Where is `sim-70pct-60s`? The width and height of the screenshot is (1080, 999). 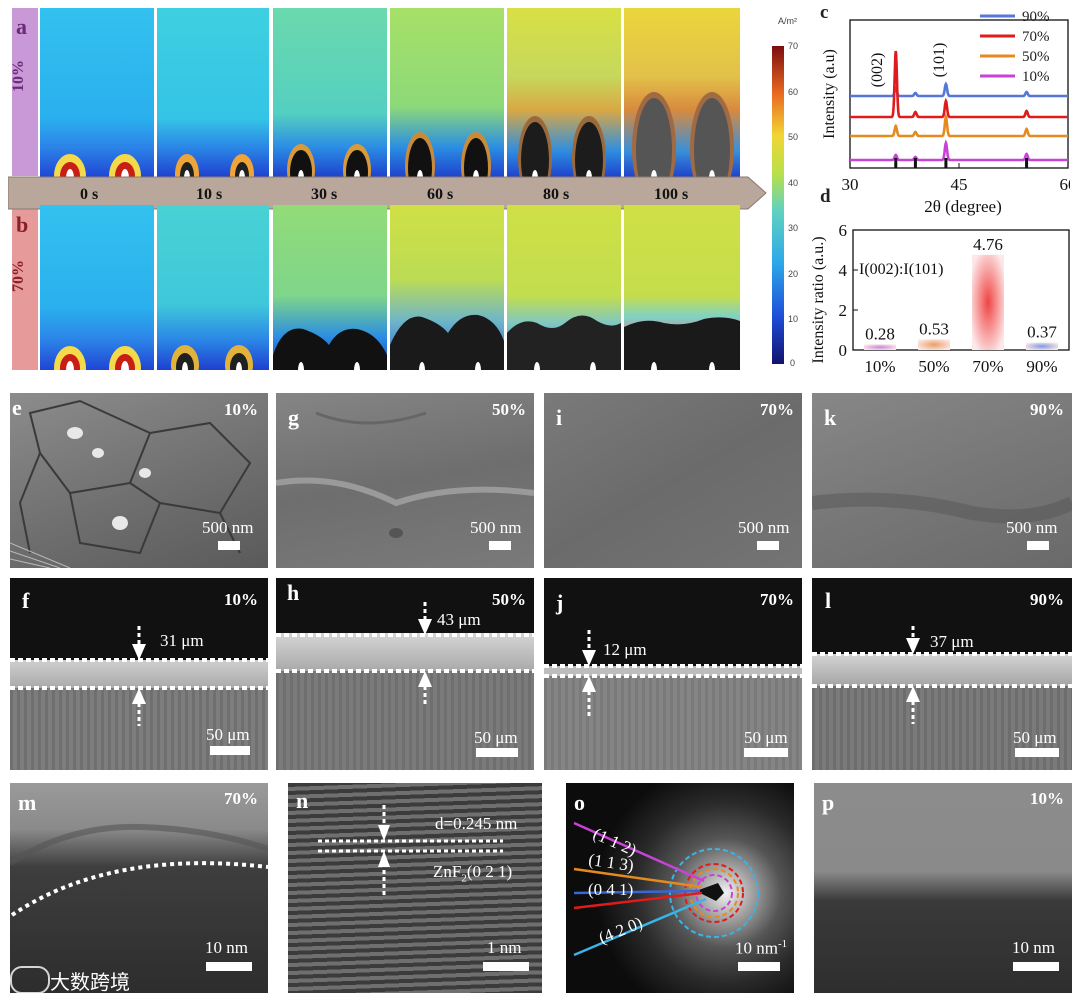
sim-70pct-60s is located at coordinates (447, 287).